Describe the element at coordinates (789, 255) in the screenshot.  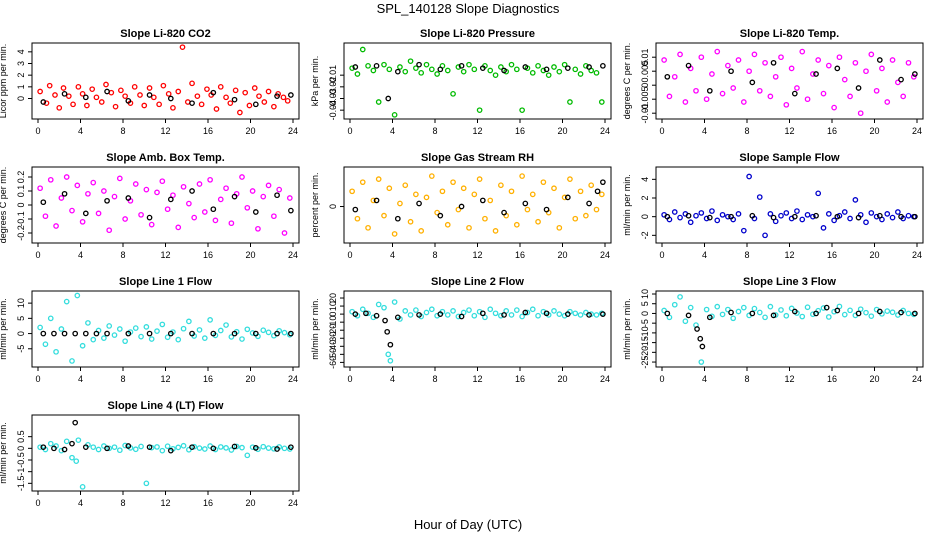
I see `x-tick-label: 12` at that location.